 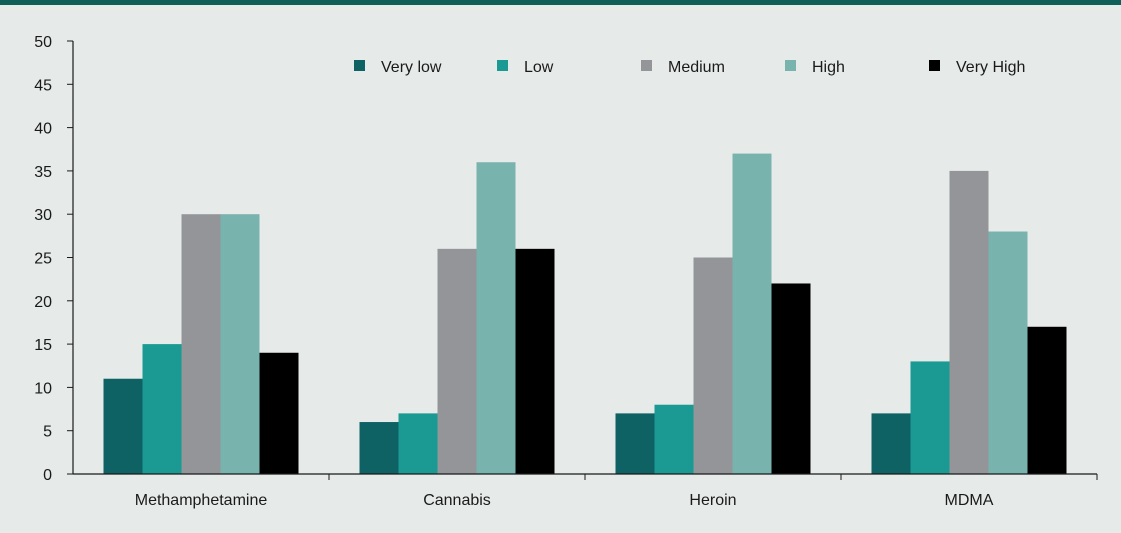 What do you see at coordinates (201, 500) in the screenshot?
I see `x-tick-label: Methamphetamine` at bounding box center [201, 500].